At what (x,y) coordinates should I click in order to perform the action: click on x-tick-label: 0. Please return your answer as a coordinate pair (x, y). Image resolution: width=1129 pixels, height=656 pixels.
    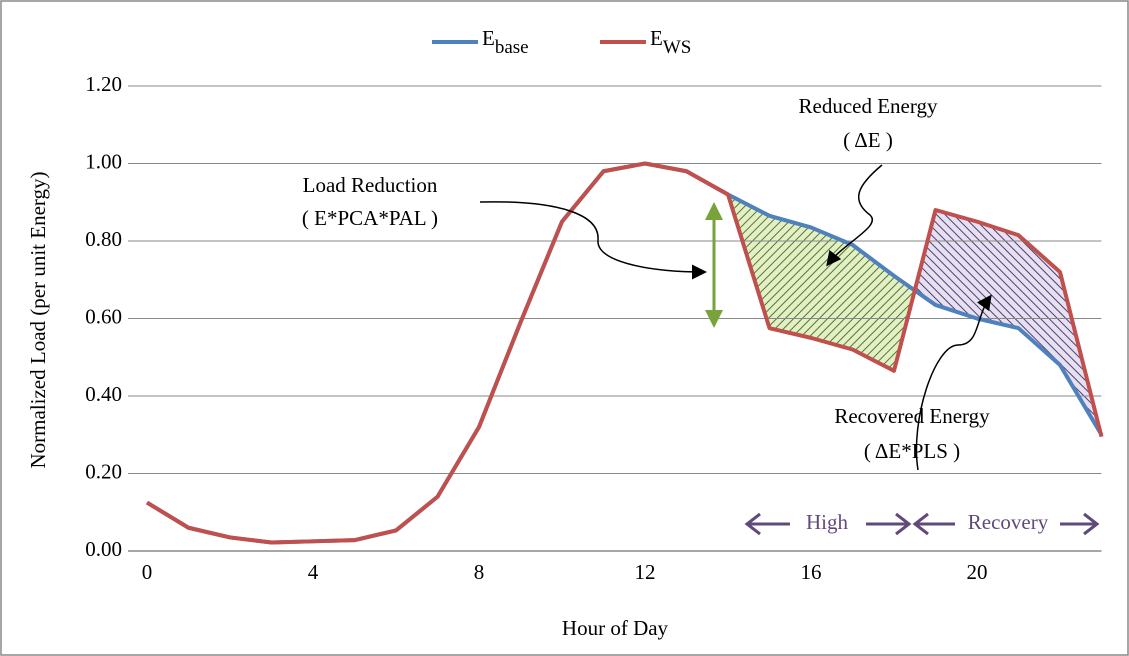
    Looking at the image, I should click on (147, 572).